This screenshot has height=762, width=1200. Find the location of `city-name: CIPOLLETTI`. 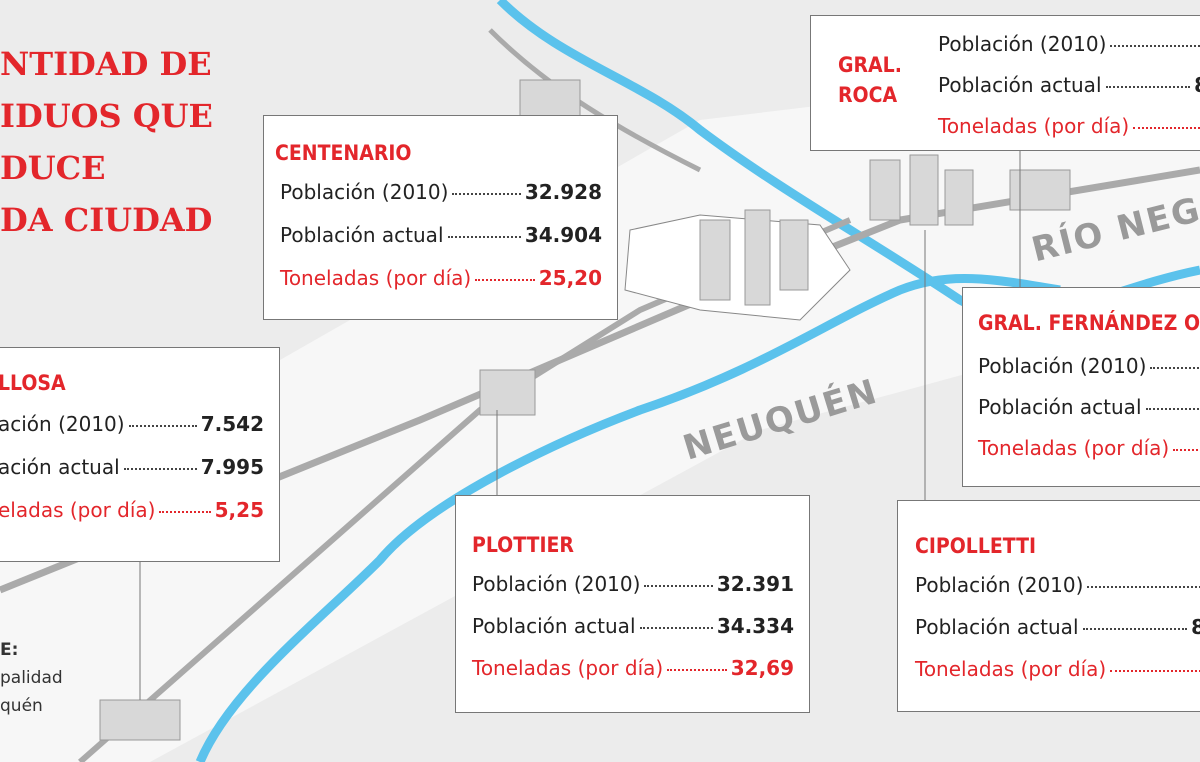

city-name: CIPOLLETTI is located at coordinates (976, 546).